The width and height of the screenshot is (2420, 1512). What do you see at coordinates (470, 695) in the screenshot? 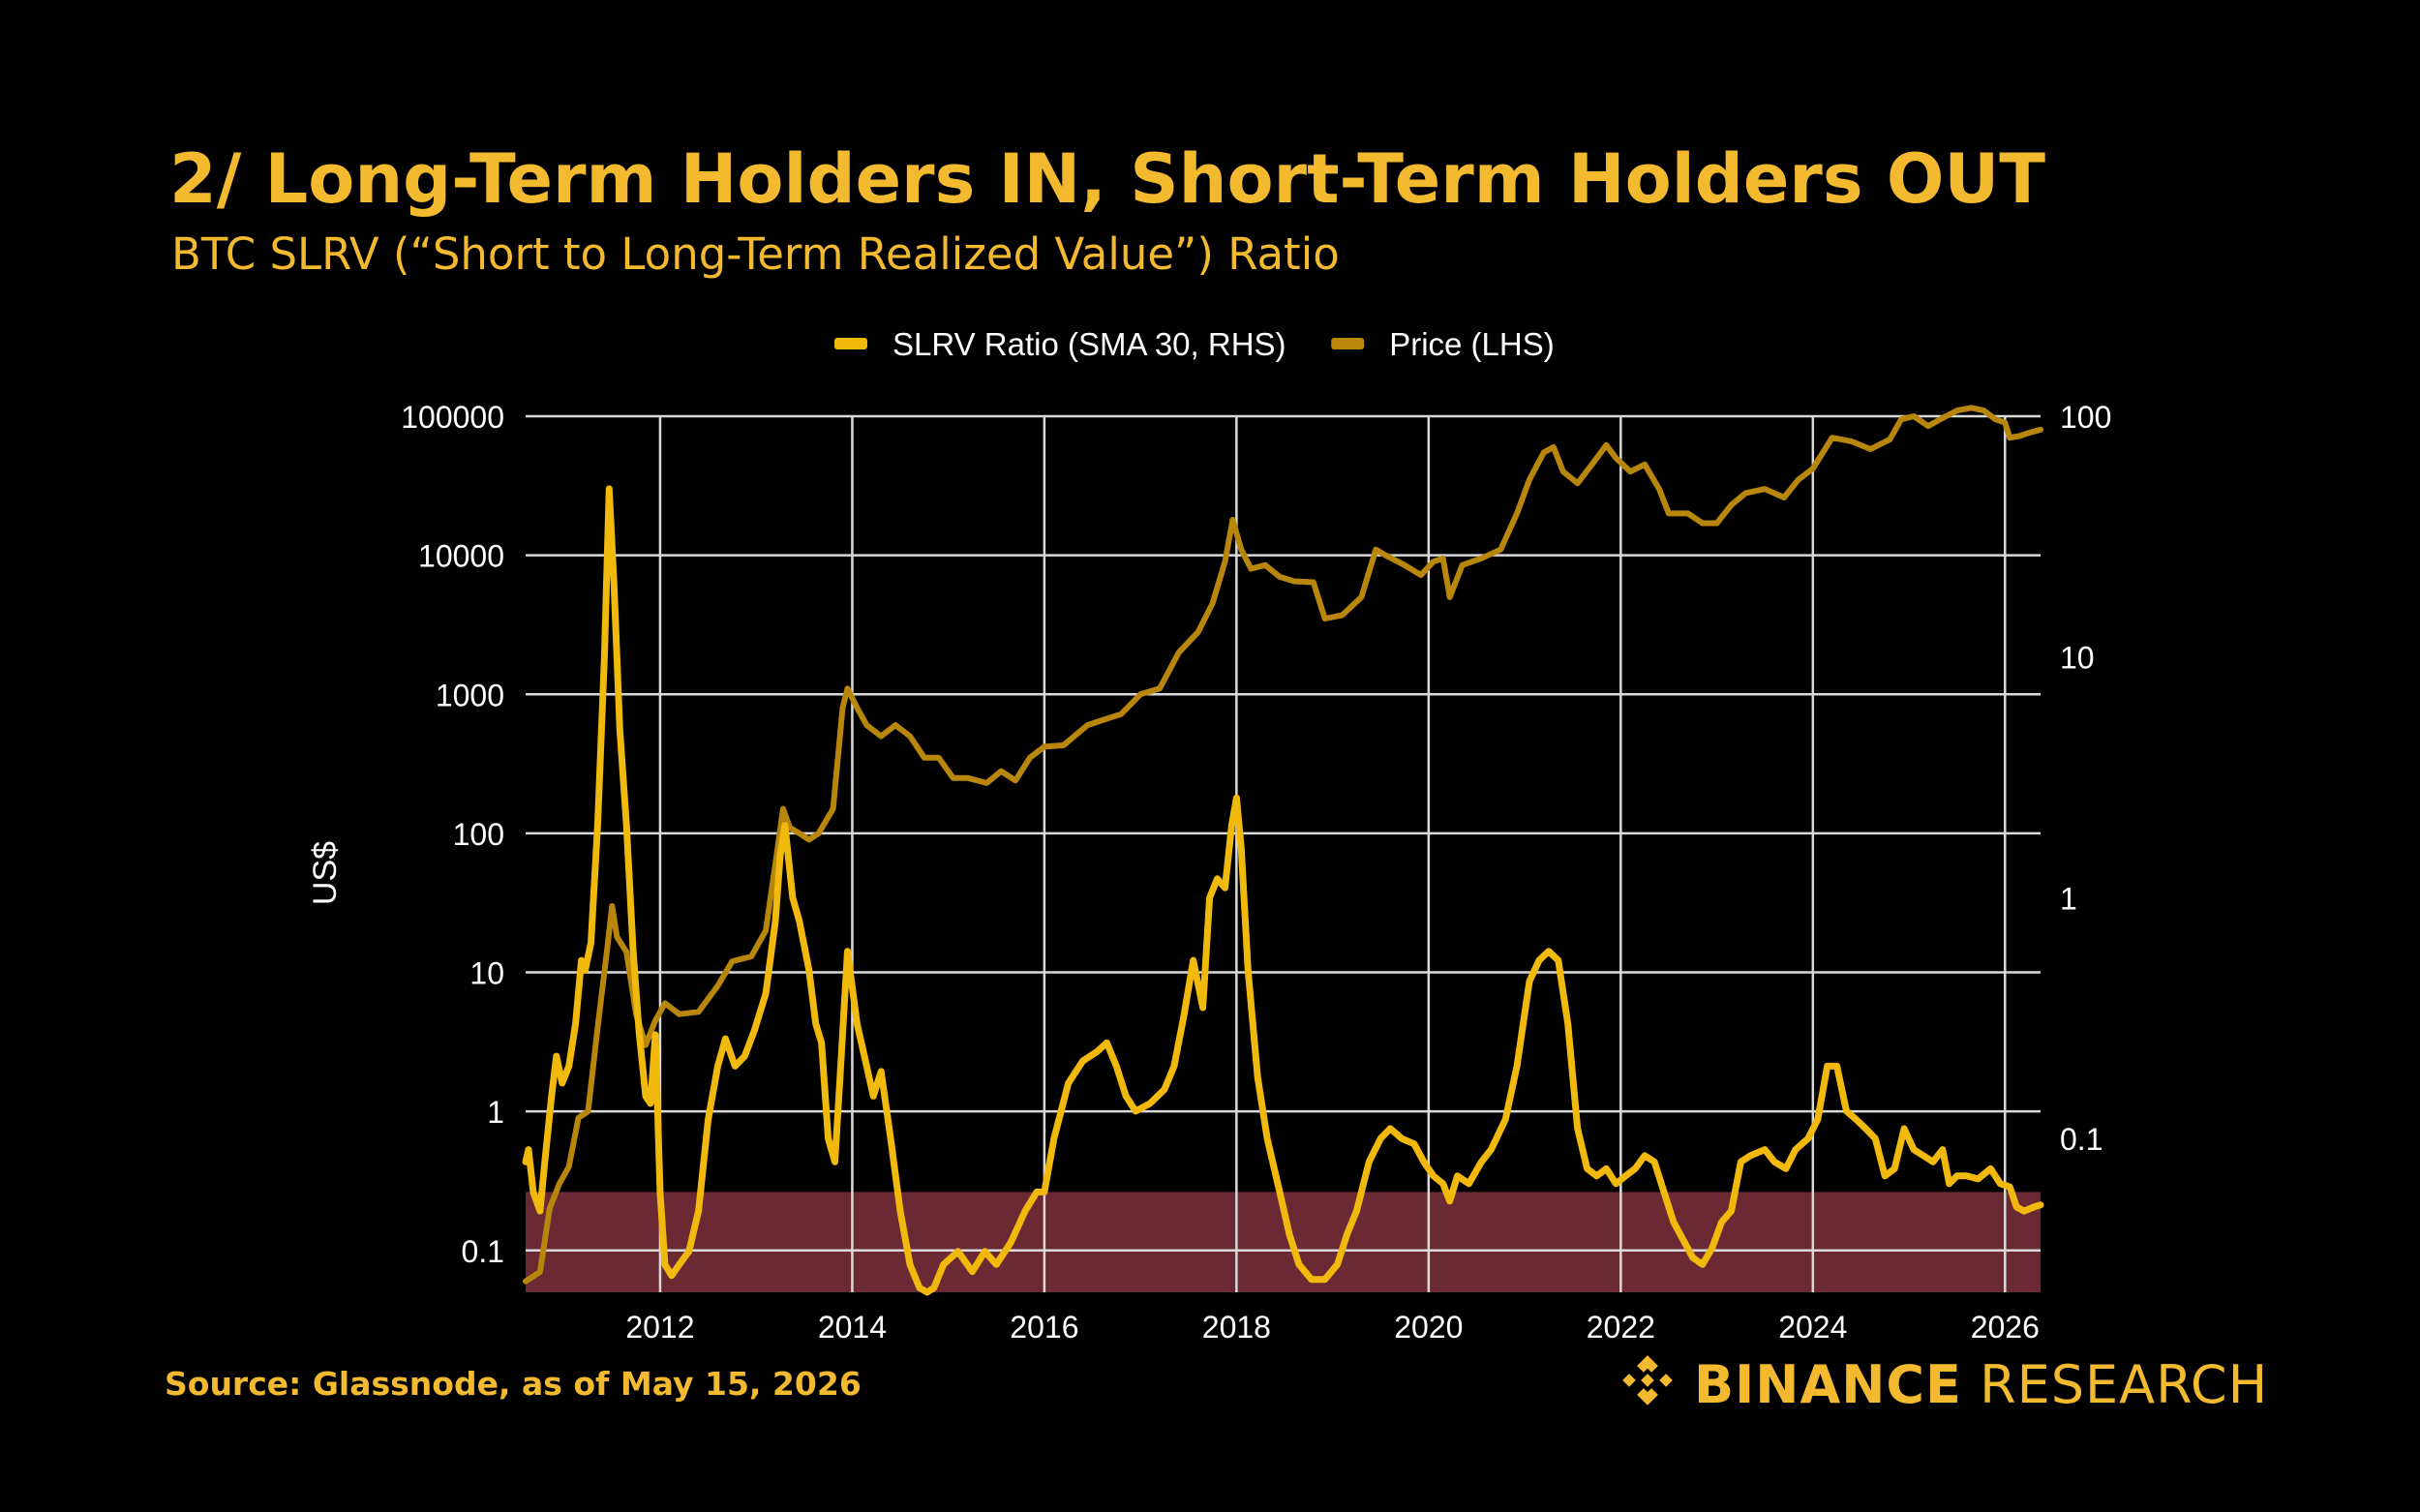
I see `y-left-tick-label: 1000` at bounding box center [470, 695].